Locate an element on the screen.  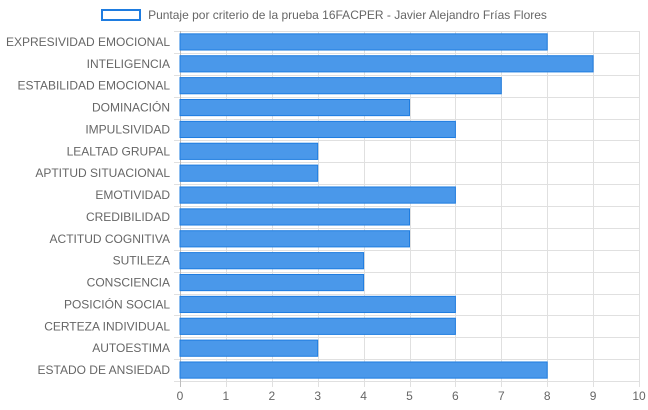
x-tick-label: 1 is located at coordinates (226, 396).